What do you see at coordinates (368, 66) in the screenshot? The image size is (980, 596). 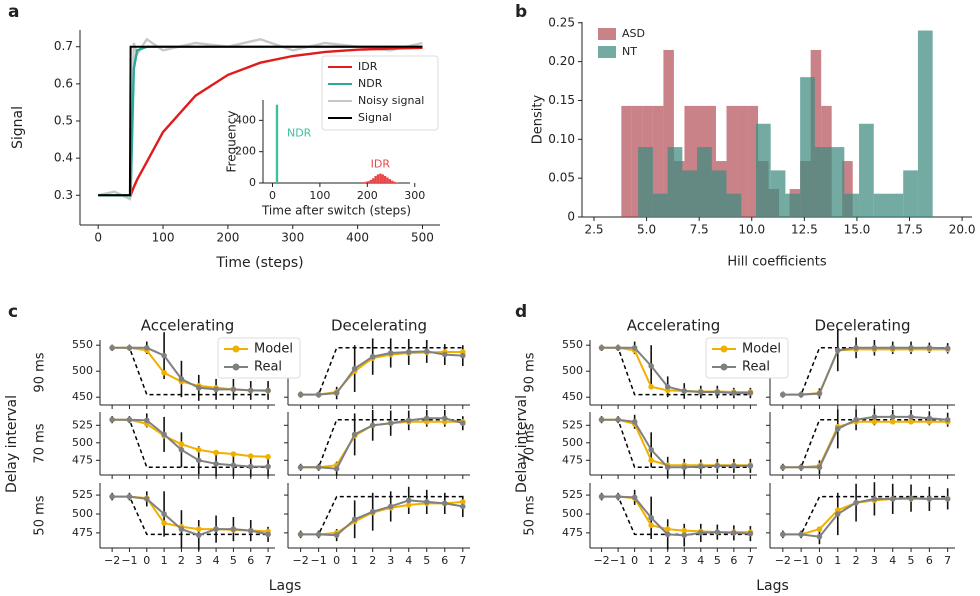 I see `legend-label: IDR` at bounding box center [368, 66].